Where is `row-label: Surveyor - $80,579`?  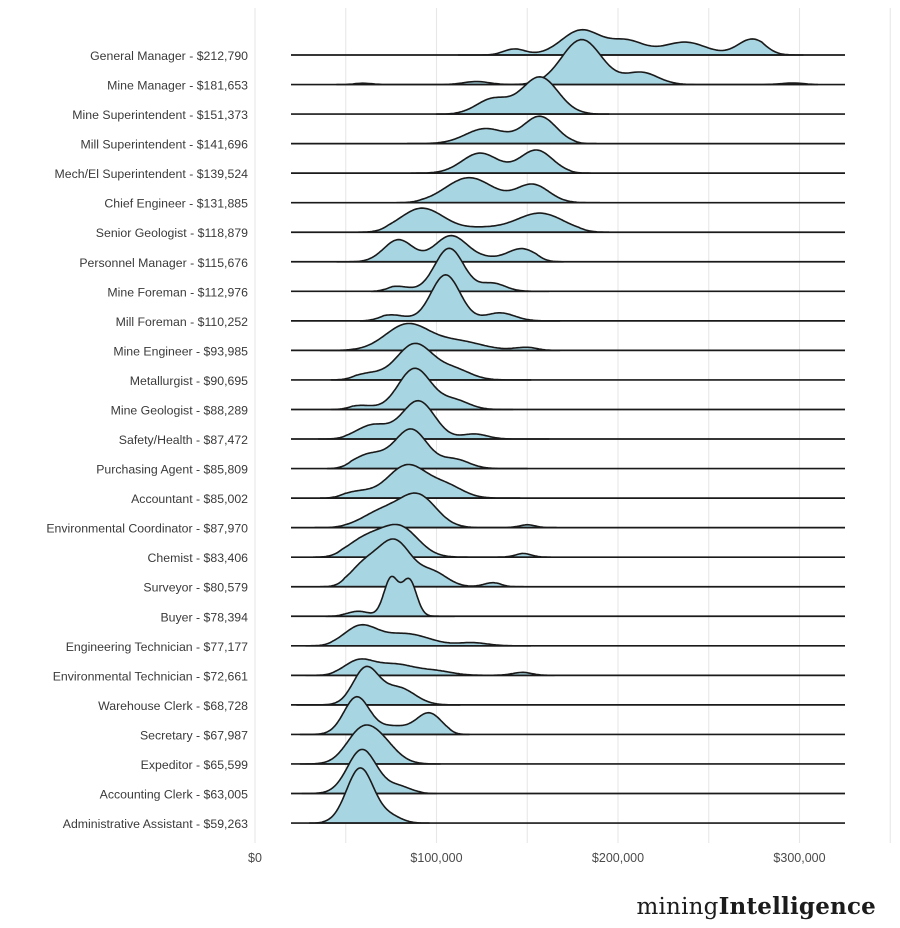 row-label: Surveyor - $80,579 is located at coordinates (195, 588).